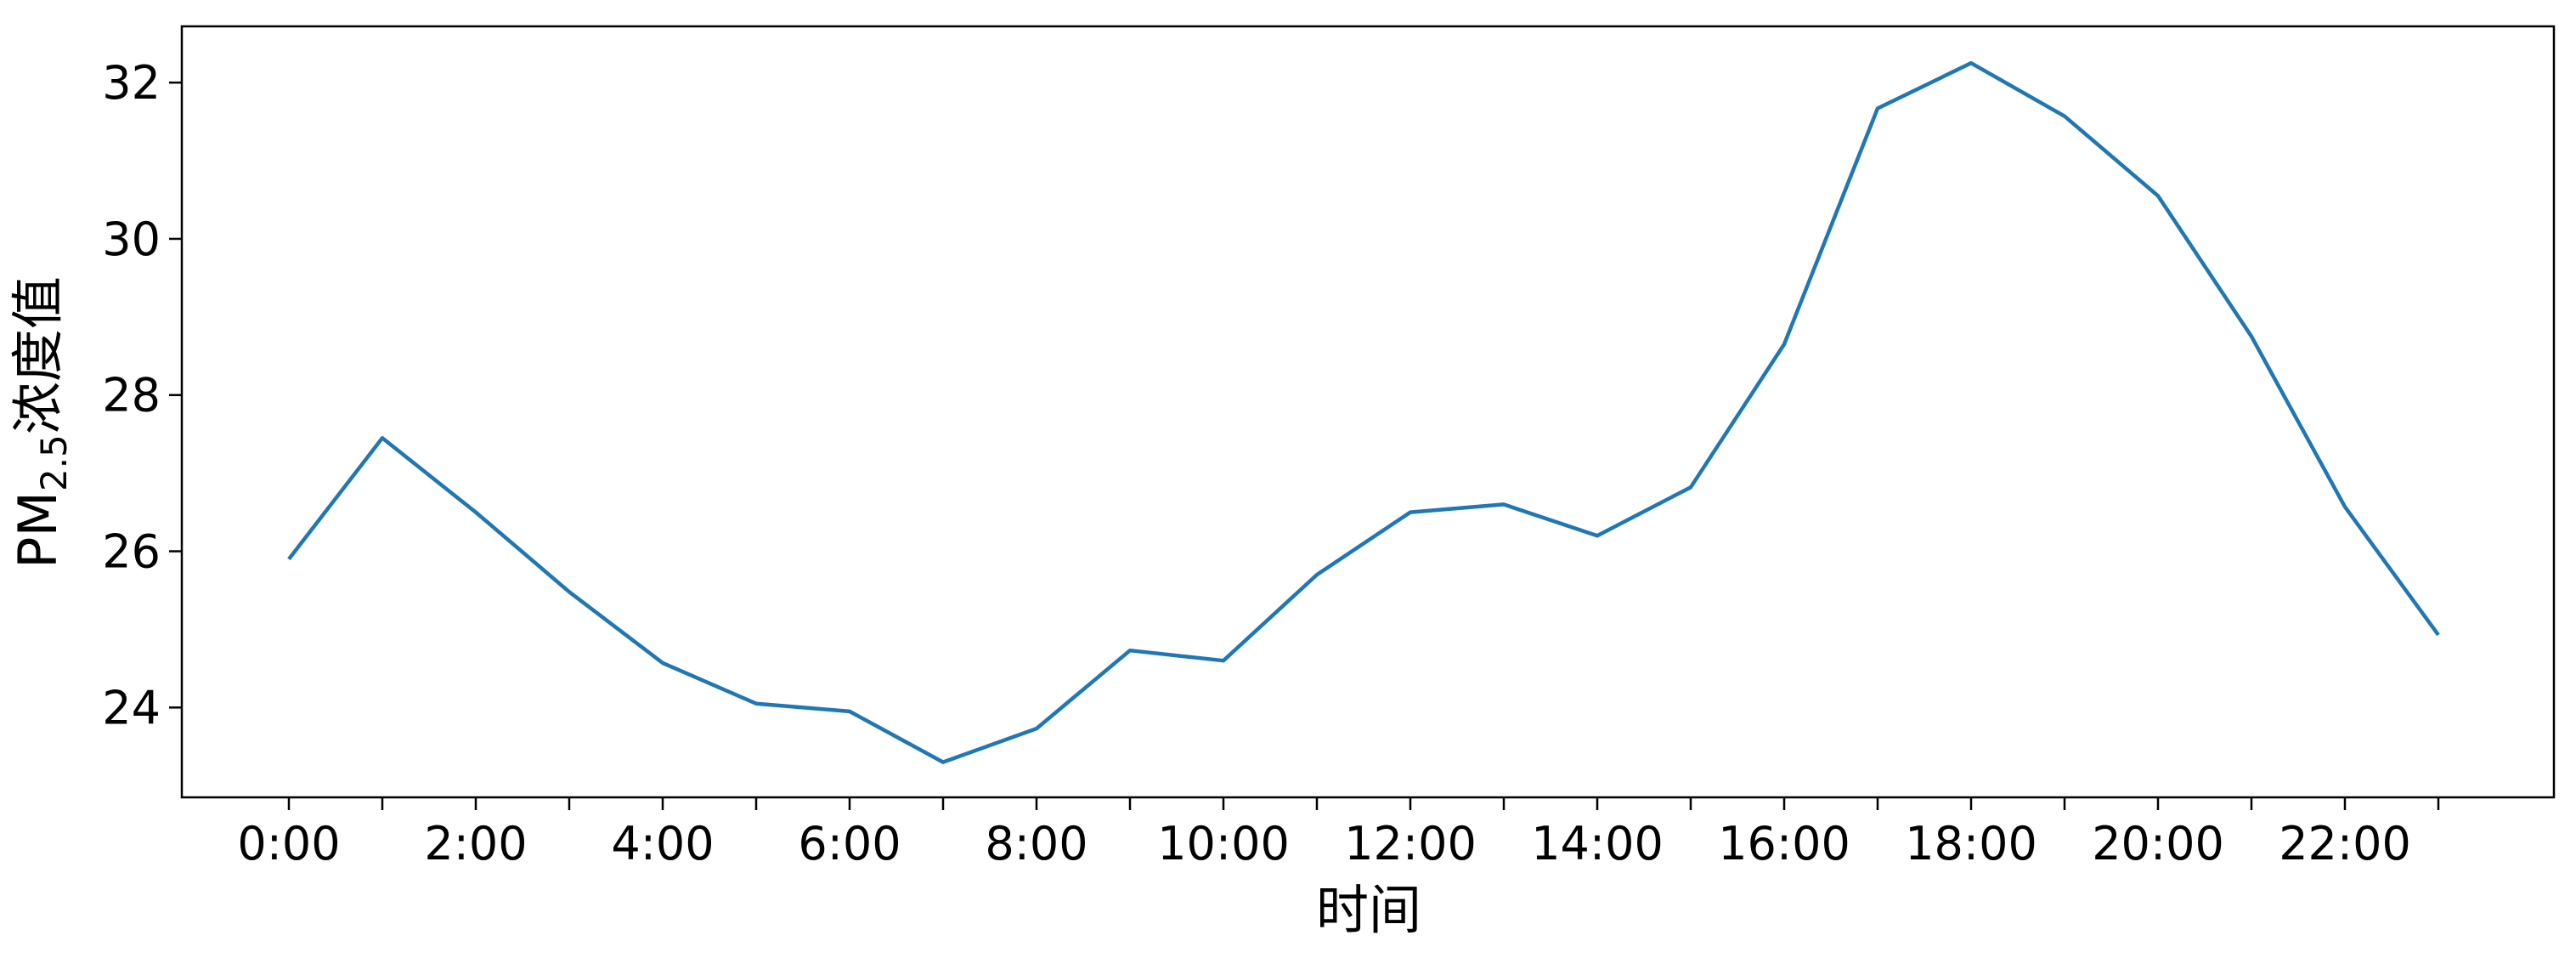  What do you see at coordinates (131, 552) in the screenshot?
I see `y-tick-label: 26` at bounding box center [131, 552].